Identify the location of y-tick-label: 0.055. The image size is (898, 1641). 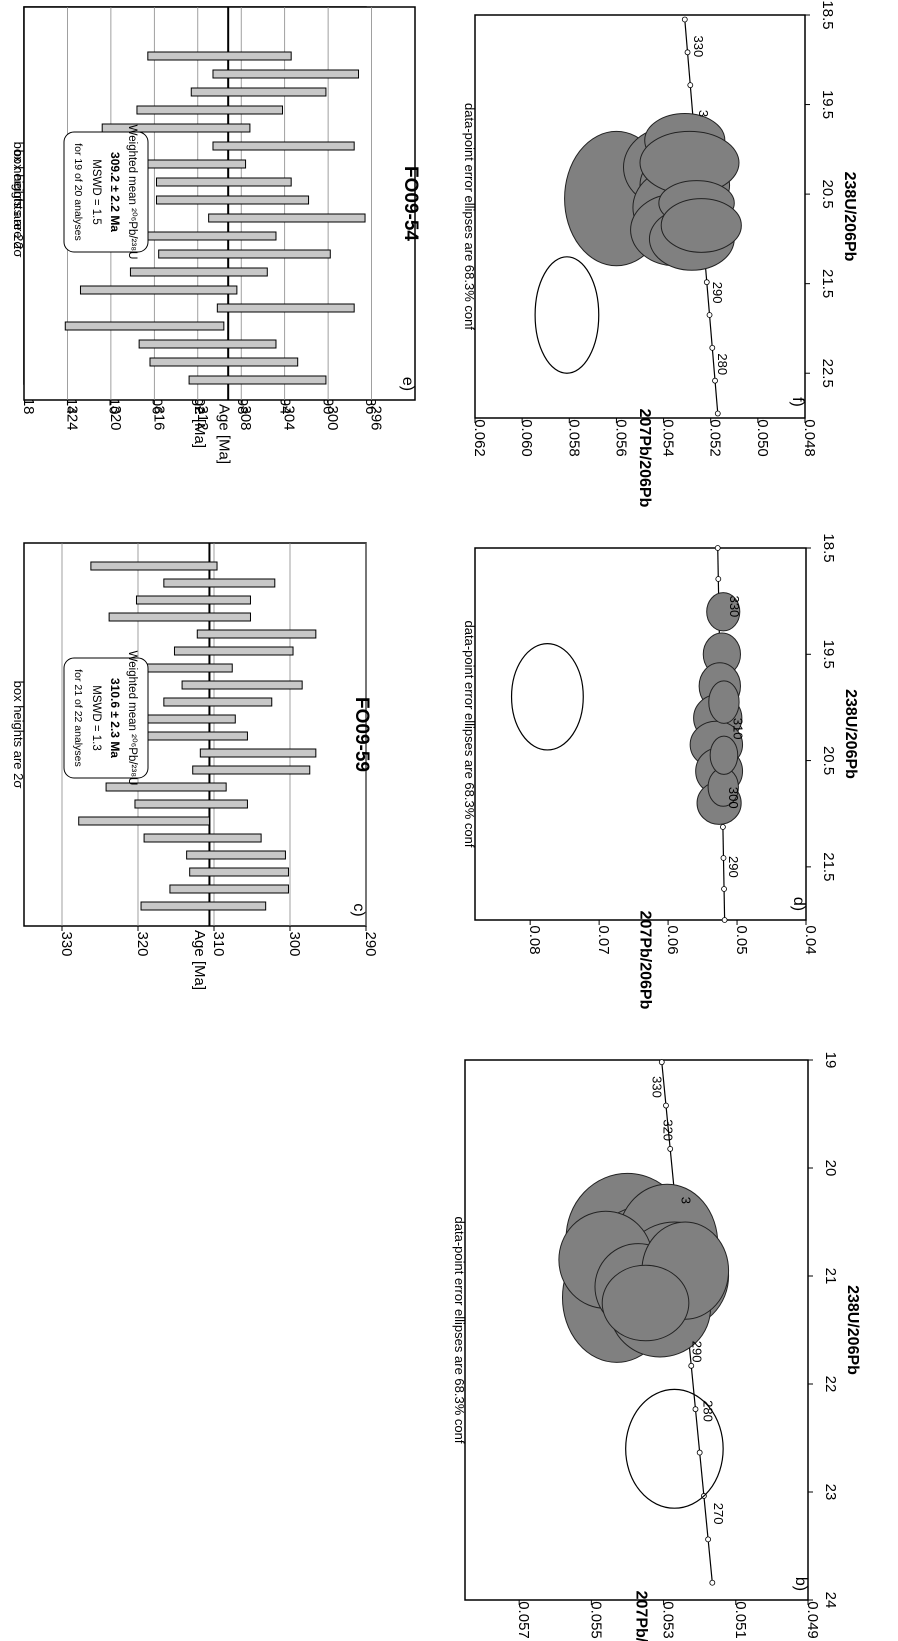
(595, 1620).